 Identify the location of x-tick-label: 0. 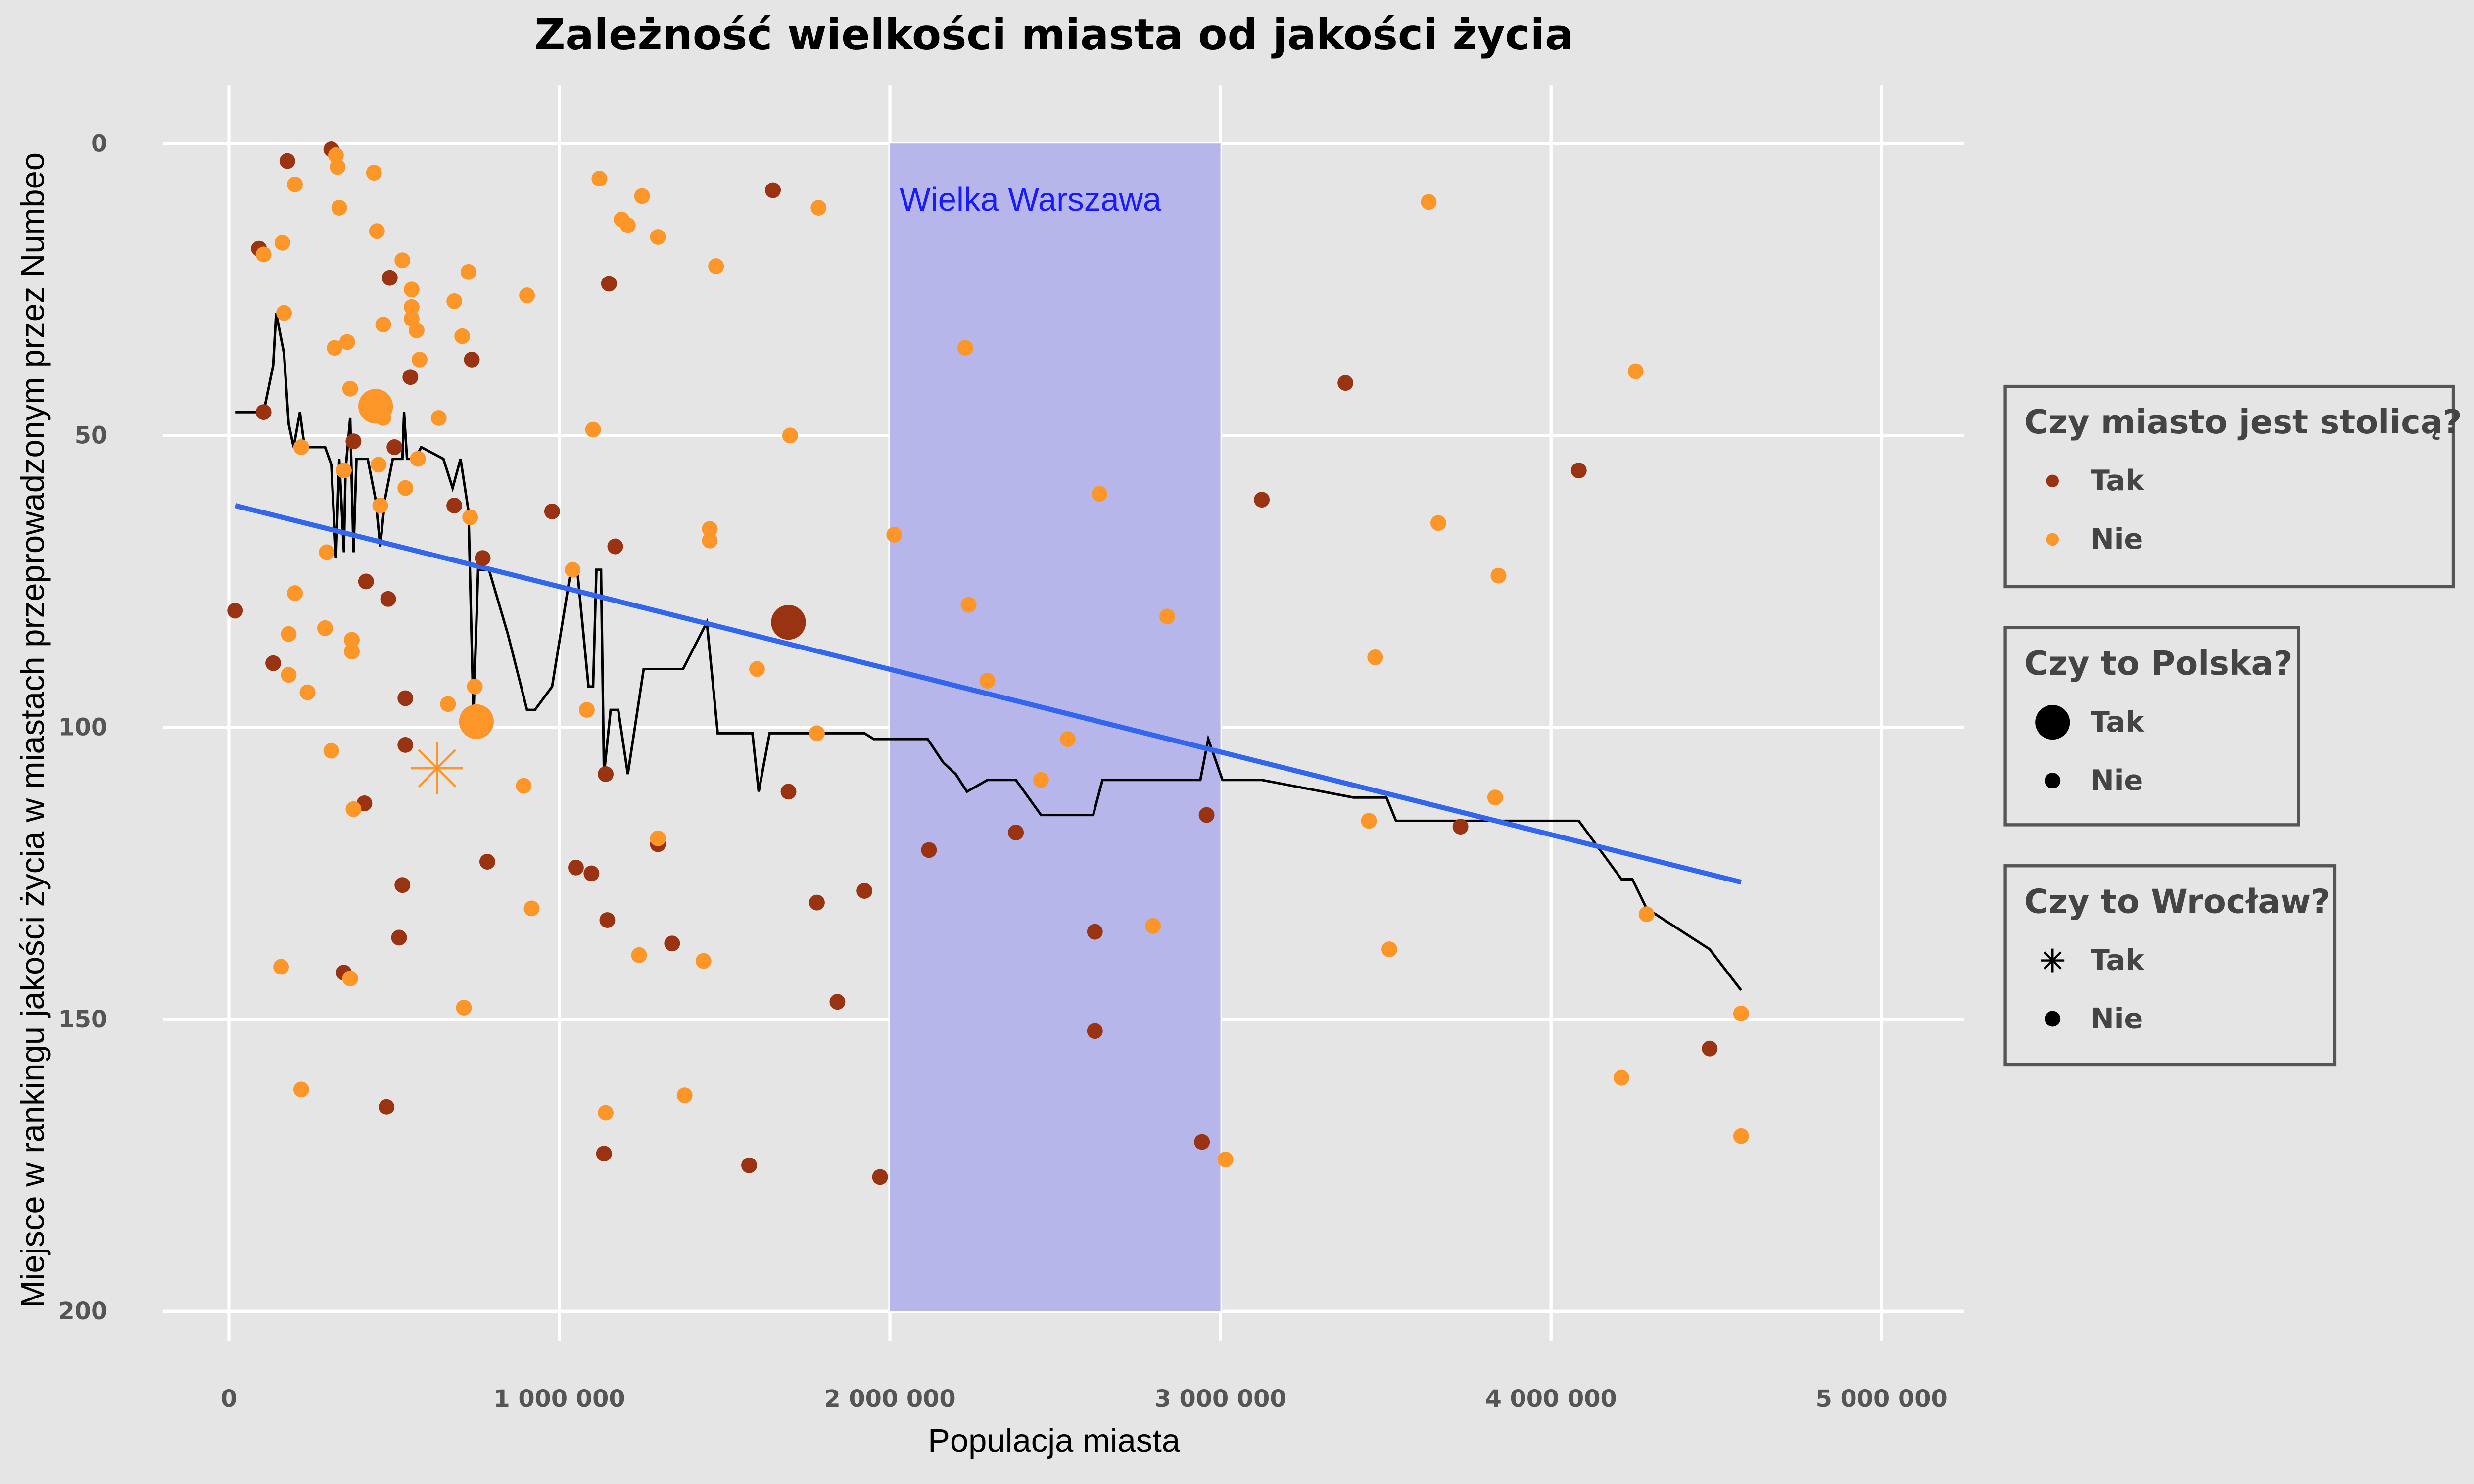
(229, 1399).